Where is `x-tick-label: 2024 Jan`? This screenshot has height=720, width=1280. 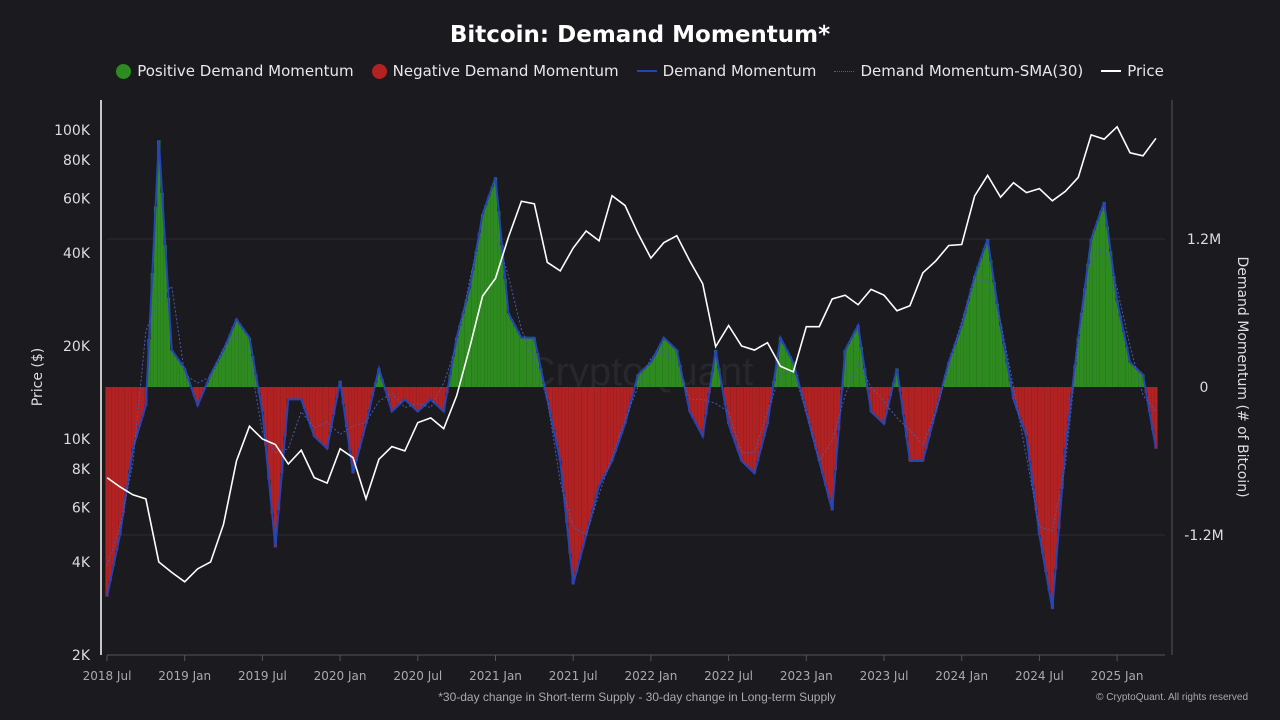 x-tick-label: 2024 Jan is located at coordinates (961, 676).